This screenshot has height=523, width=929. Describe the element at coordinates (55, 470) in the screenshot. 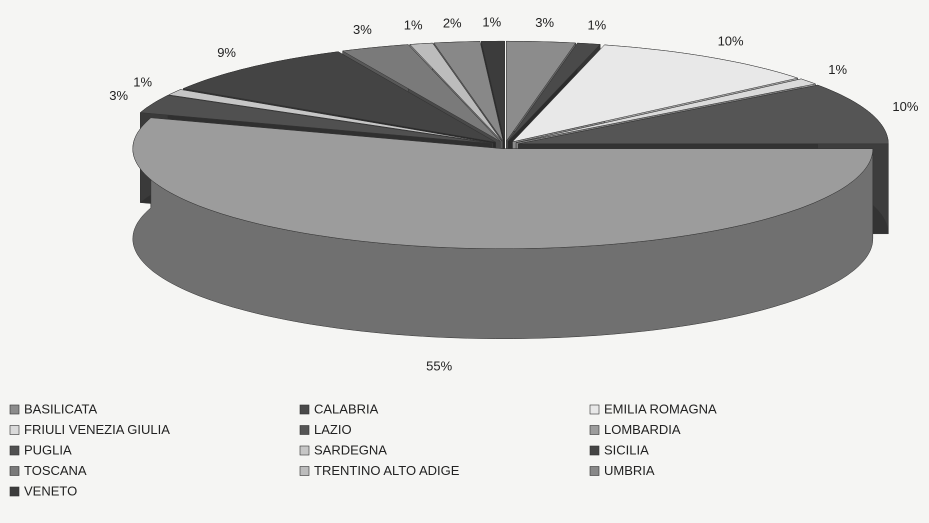

I see `legend-label: TOSCANA` at that location.